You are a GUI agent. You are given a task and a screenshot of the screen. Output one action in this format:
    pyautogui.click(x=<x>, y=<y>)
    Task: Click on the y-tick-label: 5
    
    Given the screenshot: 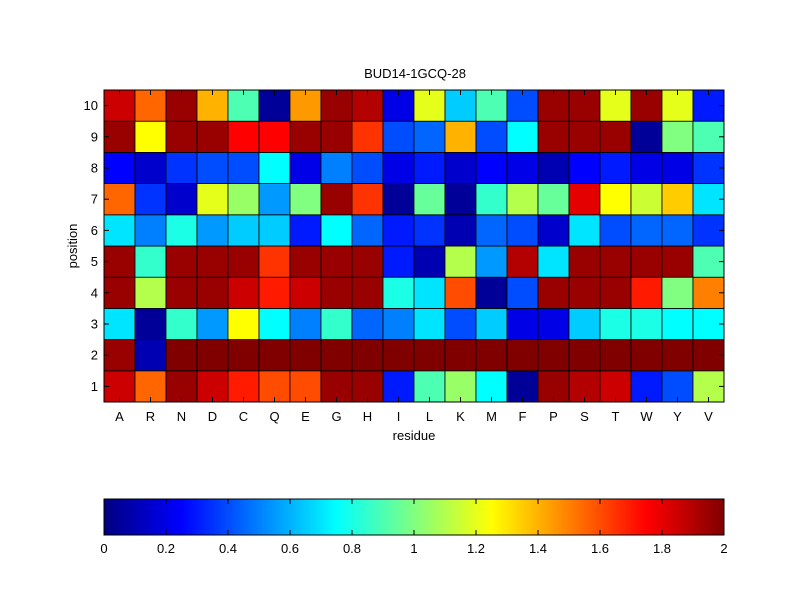 What is the action you would take?
    pyautogui.click(x=94, y=261)
    